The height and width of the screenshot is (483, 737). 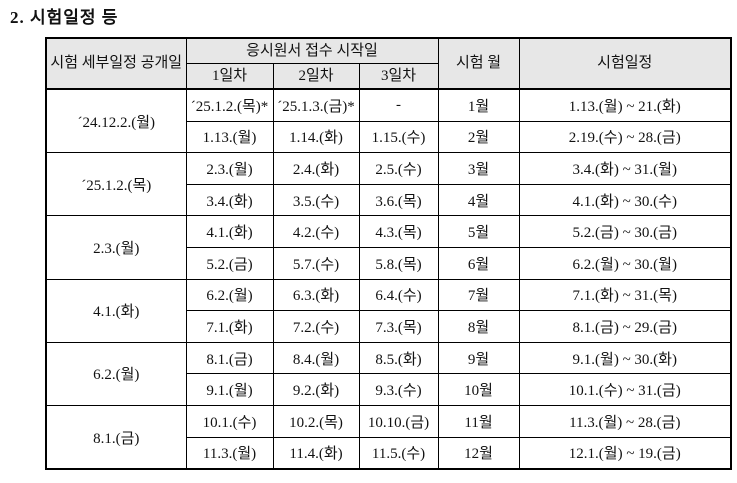 I want to click on cell-day2: 6.3.(화), so click(x=316, y=295).